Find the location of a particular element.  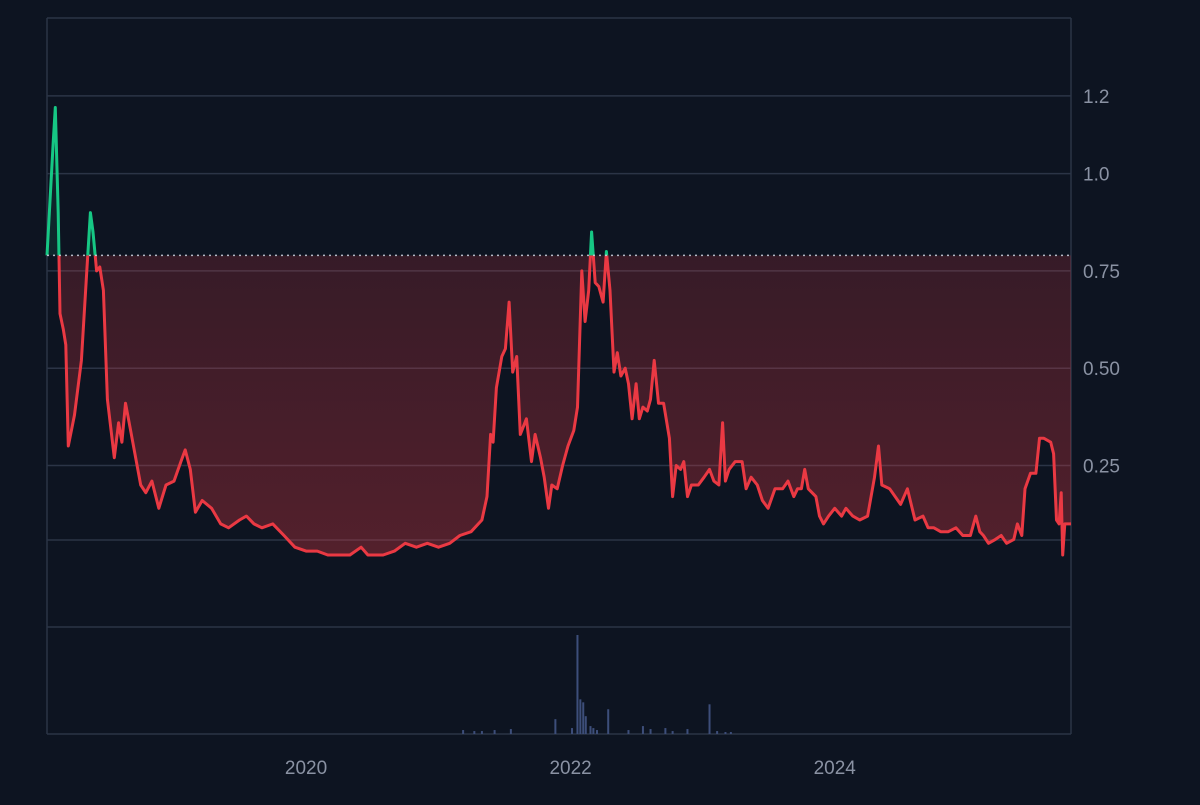

y-tick-label: 0.50 is located at coordinates (1101, 369).